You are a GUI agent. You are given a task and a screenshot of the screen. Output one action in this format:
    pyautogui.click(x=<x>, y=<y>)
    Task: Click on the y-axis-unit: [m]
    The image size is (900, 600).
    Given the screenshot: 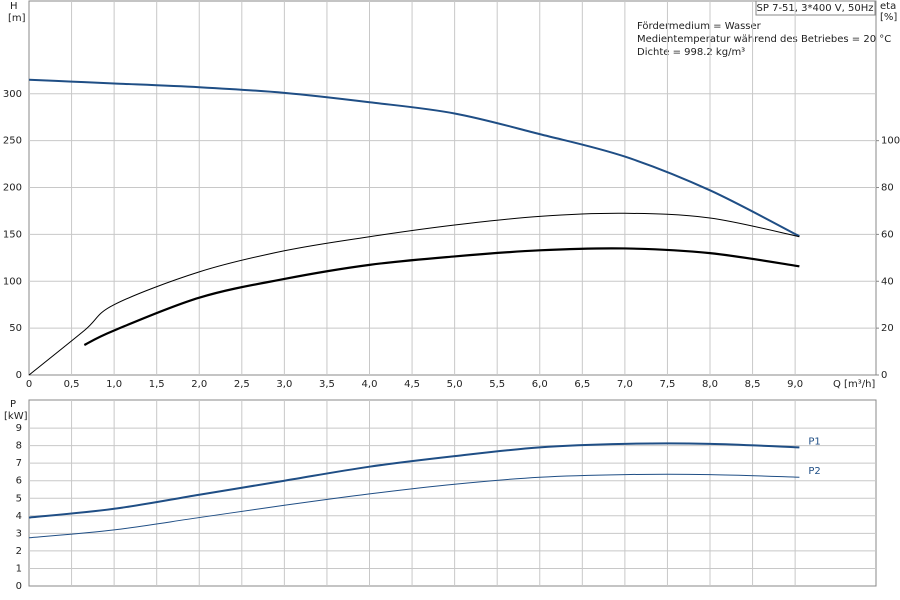 What is the action you would take?
    pyautogui.click(x=17, y=18)
    